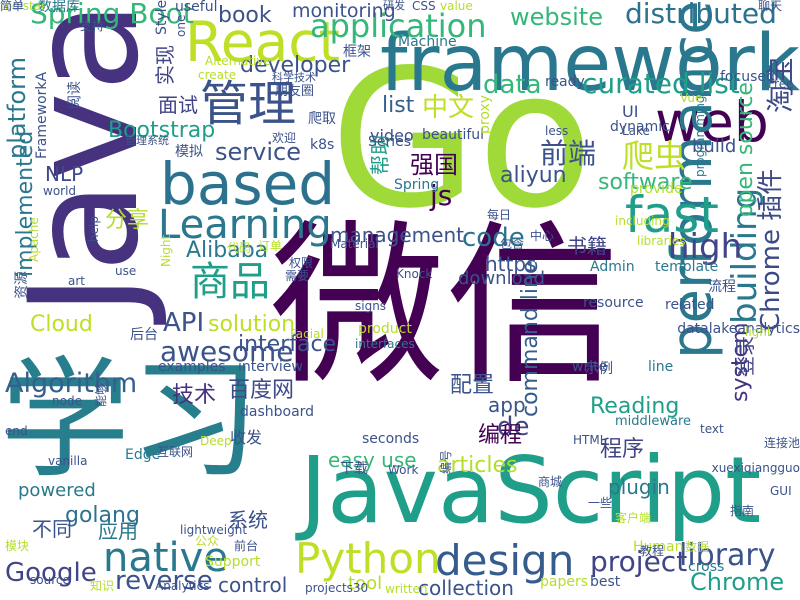 Image resolution: width=800 pixels, height=600 pixels. Describe the element at coordinates (372, 460) in the screenshot. I see `word-easy-use: easy use` at that location.